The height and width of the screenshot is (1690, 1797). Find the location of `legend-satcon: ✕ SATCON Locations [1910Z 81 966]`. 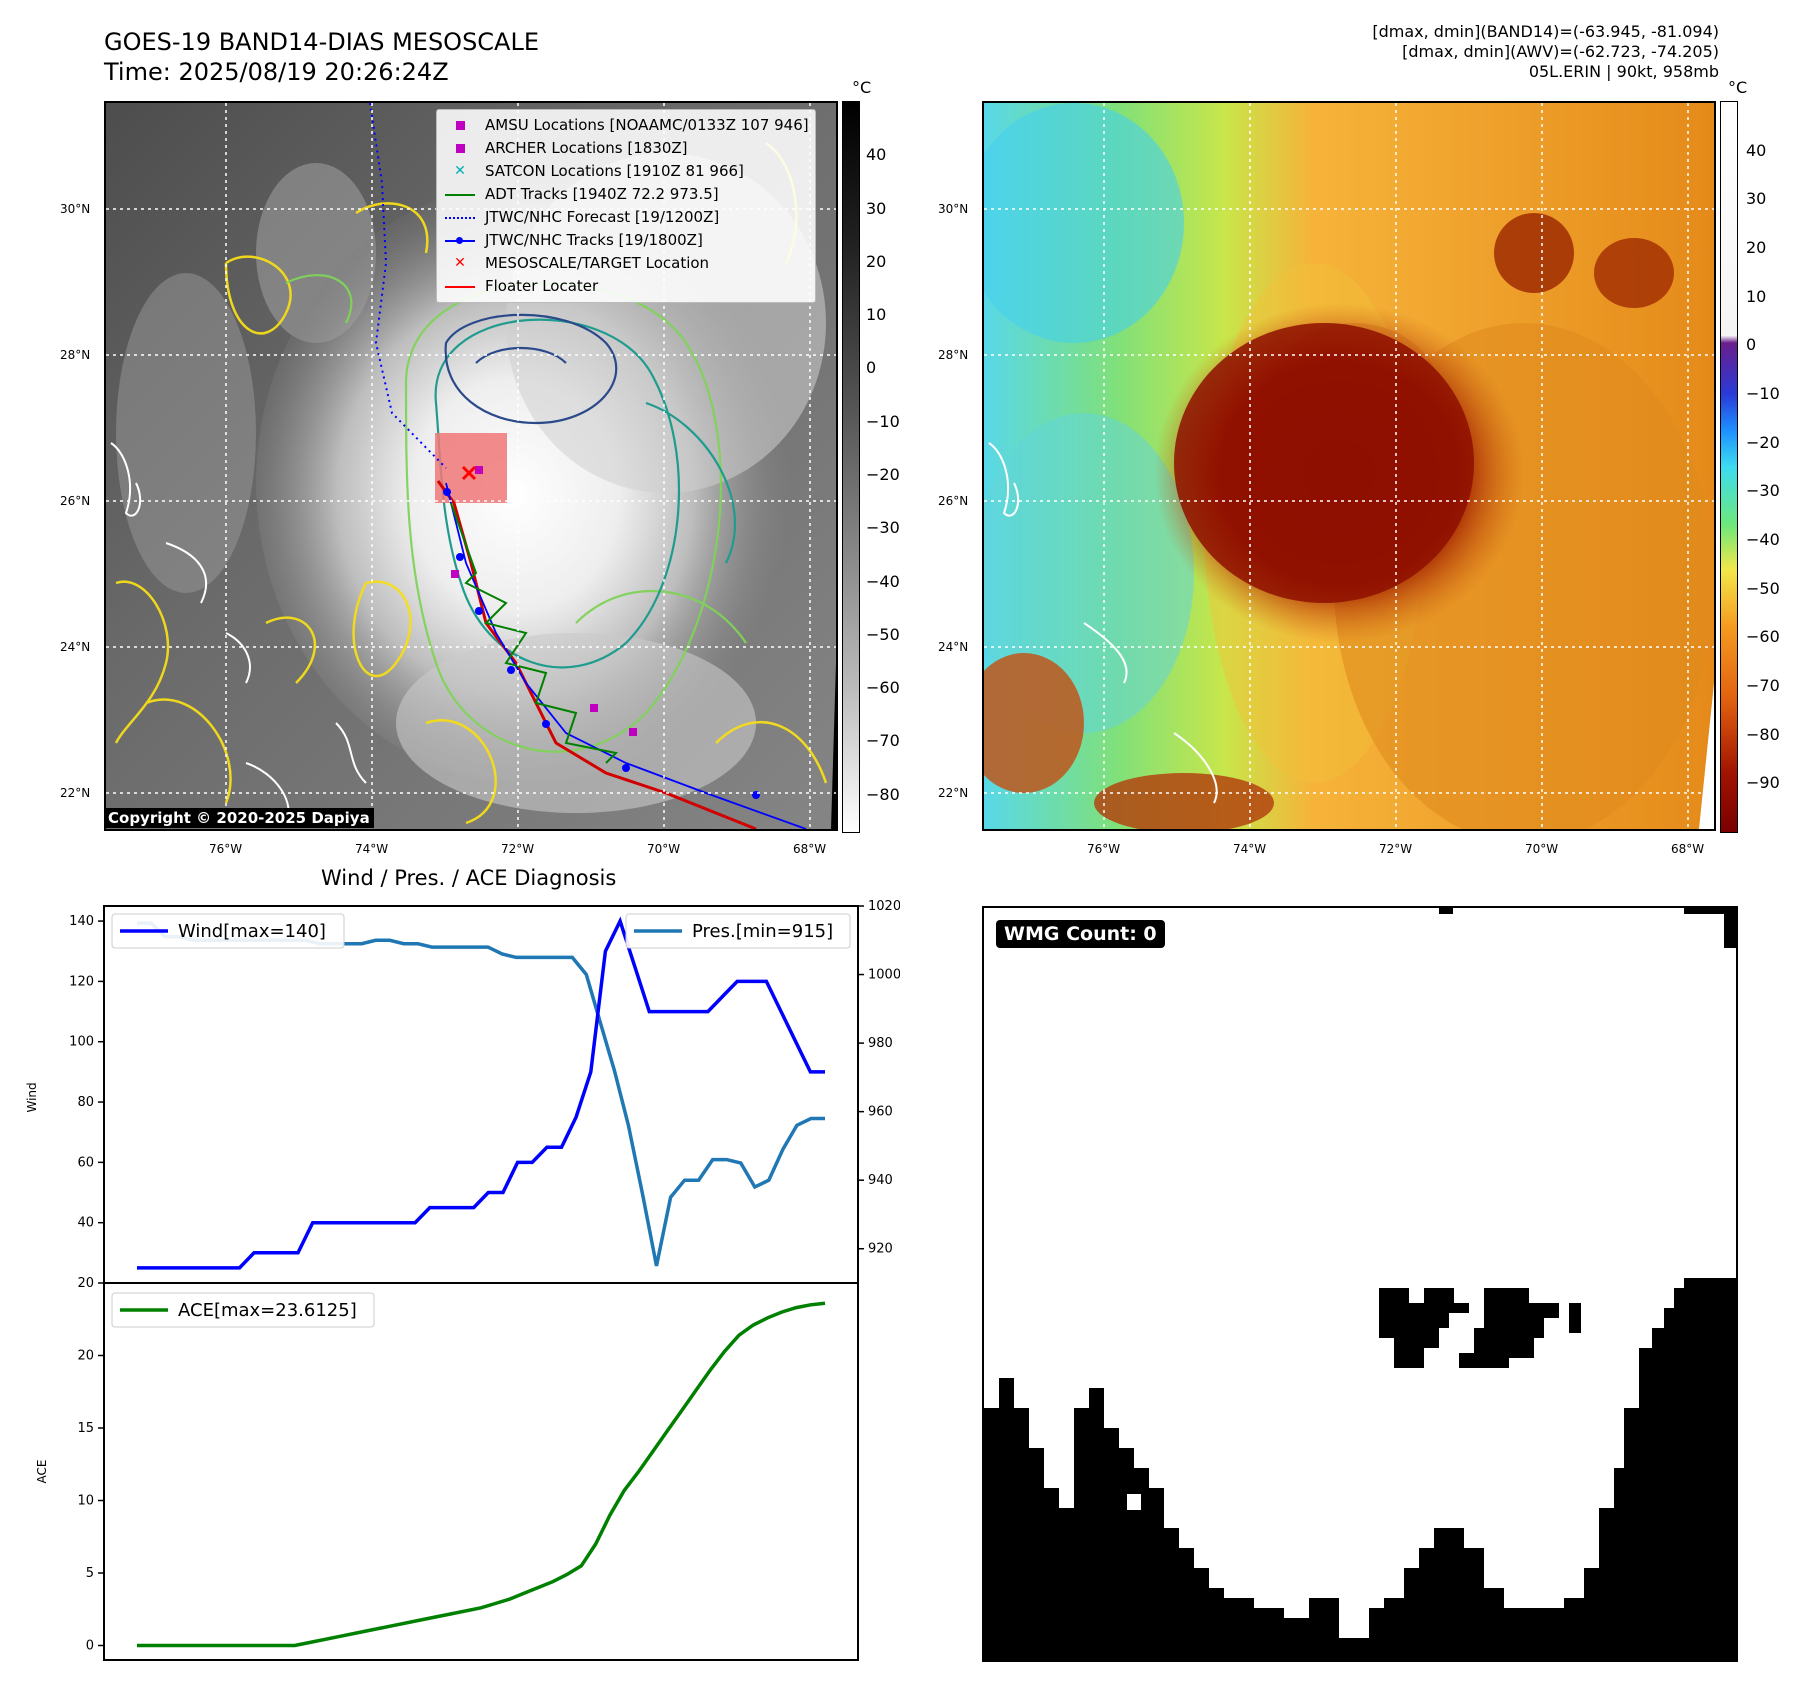

legend-satcon: ✕ SATCON Locations [1910Z 81 966] is located at coordinates (599, 171).